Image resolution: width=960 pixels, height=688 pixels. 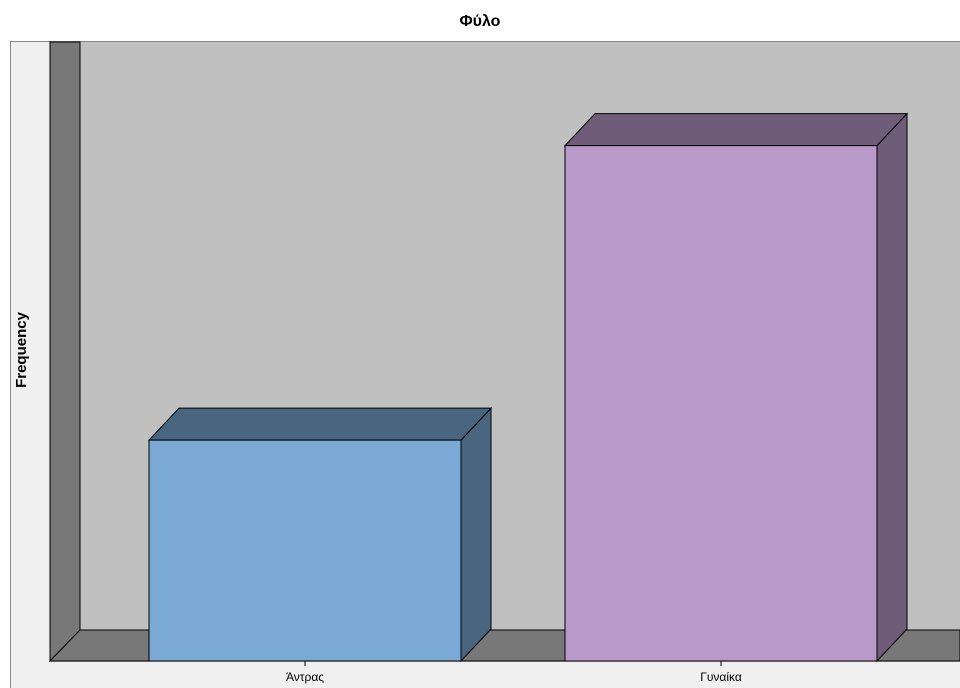 What do you see at coordinates (21, 349) in the screenshot?
I see `y-axis-label: Frequency` at bounding box center [21, 349].